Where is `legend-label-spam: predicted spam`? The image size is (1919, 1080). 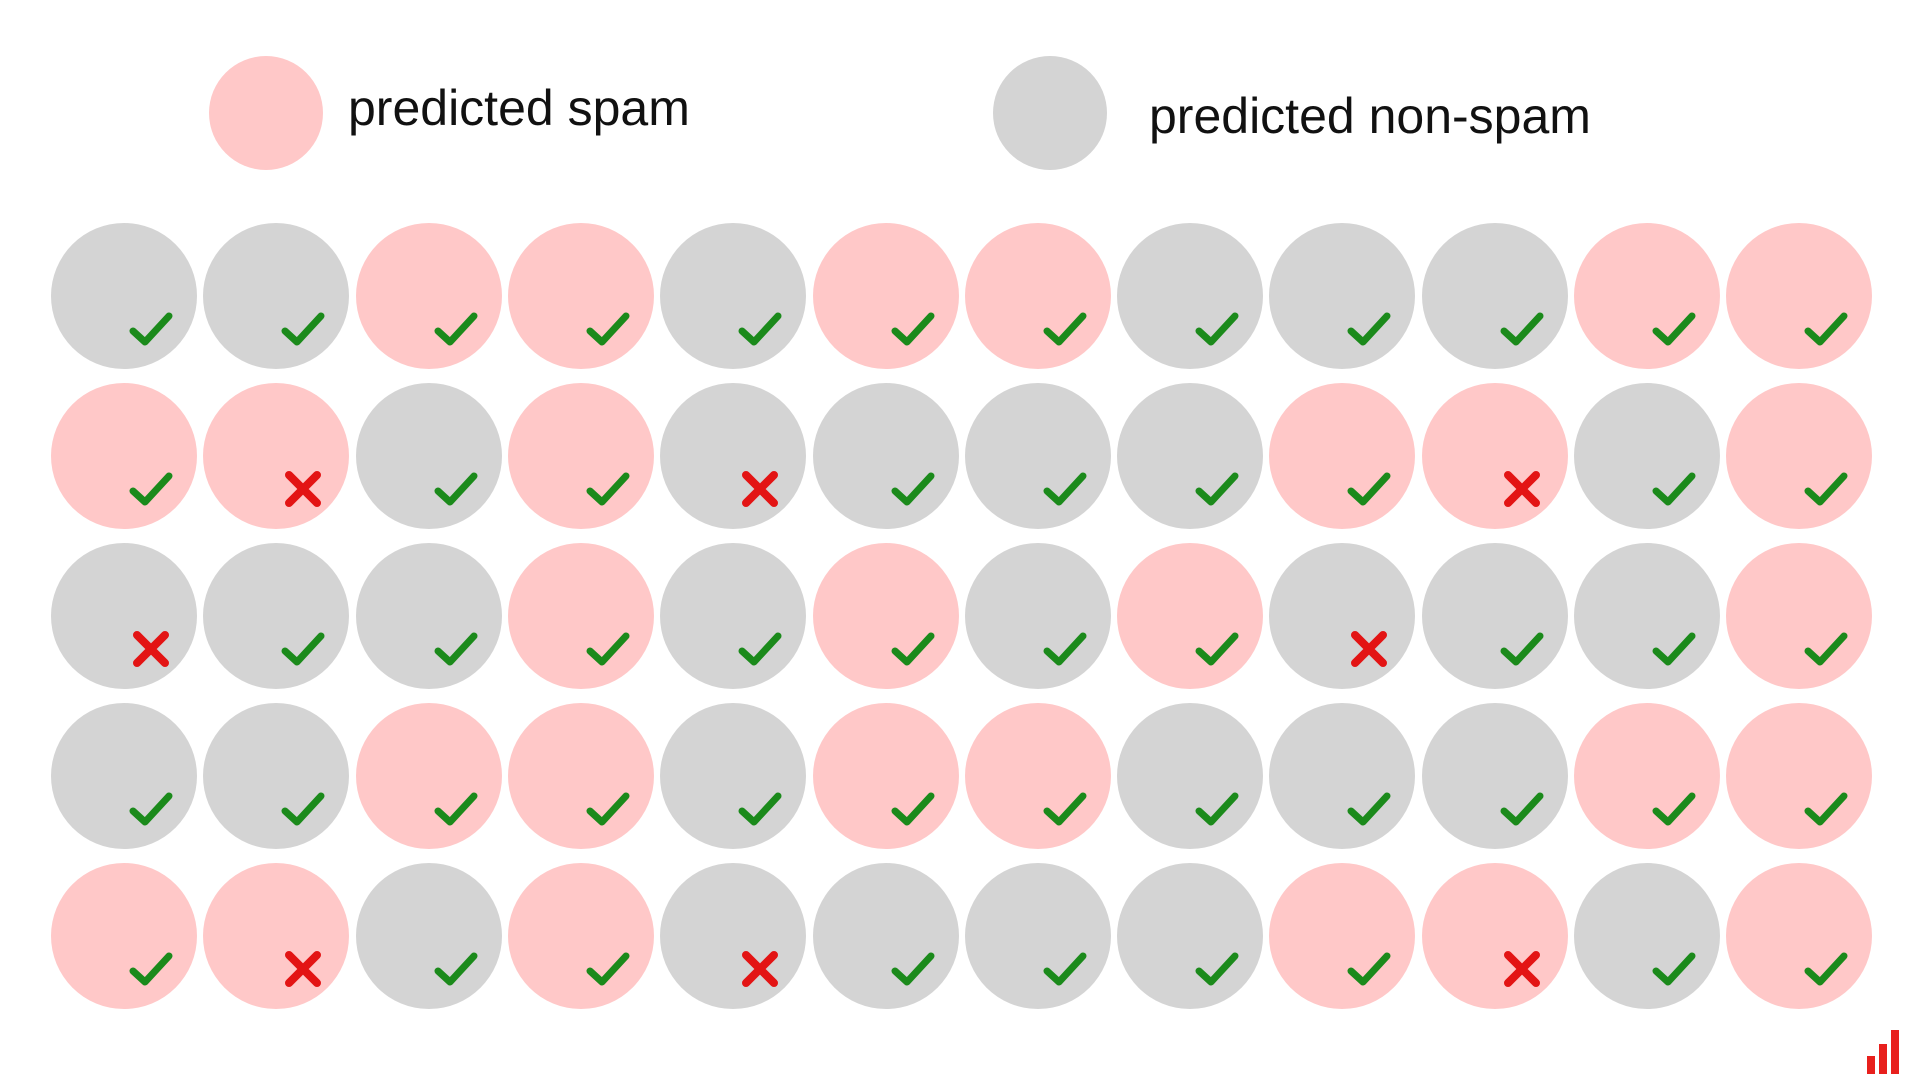
legend-label-spam: predicted spam is located at coordinates (519, 108).